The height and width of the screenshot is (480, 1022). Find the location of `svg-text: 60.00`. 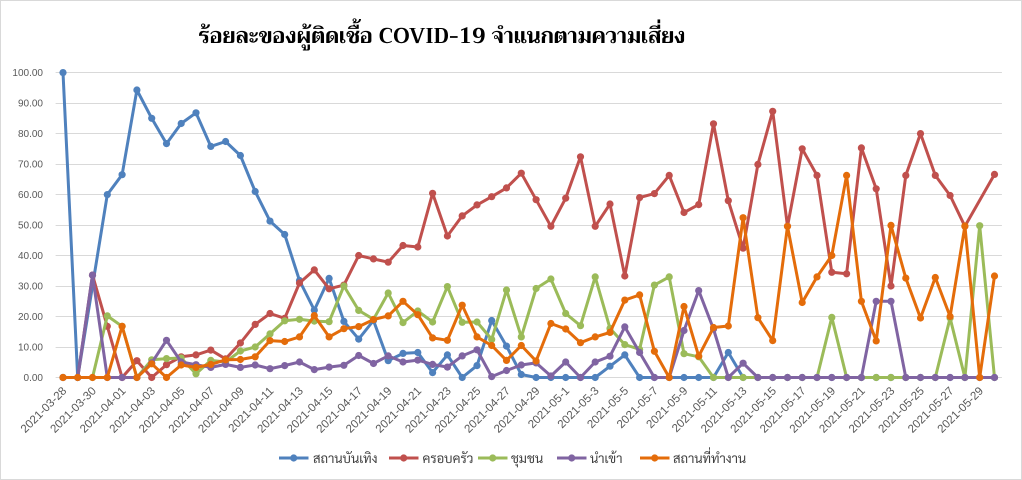

svg-text: 60.00 is located at coordinates (30, 195).